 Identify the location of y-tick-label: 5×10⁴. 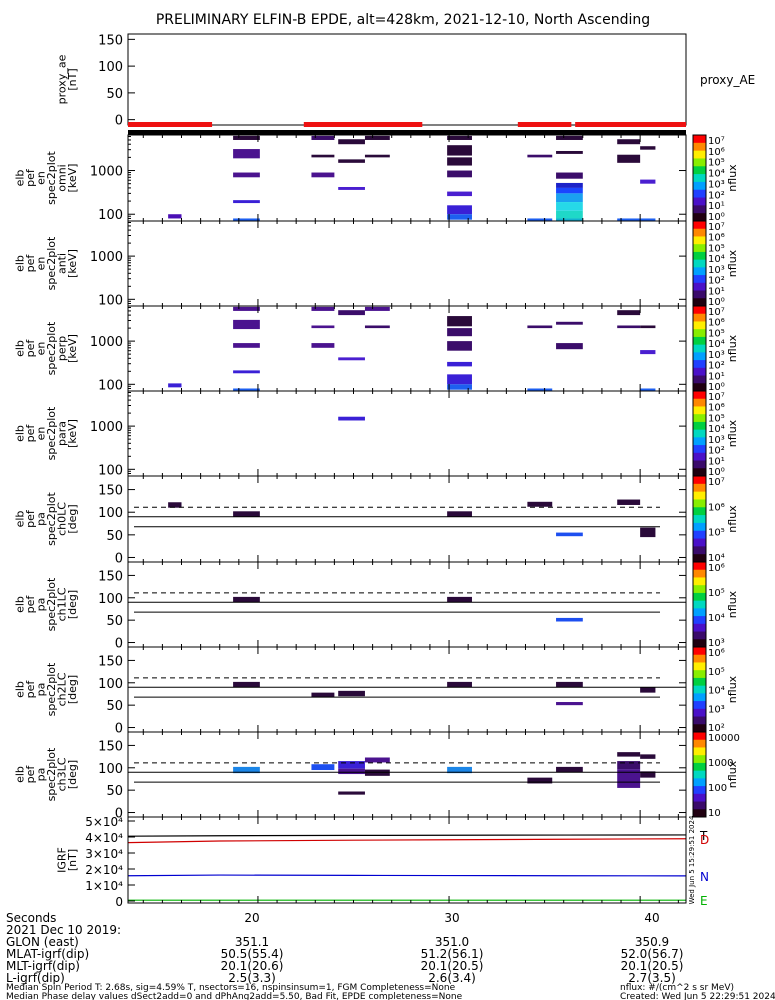
(104, 822).